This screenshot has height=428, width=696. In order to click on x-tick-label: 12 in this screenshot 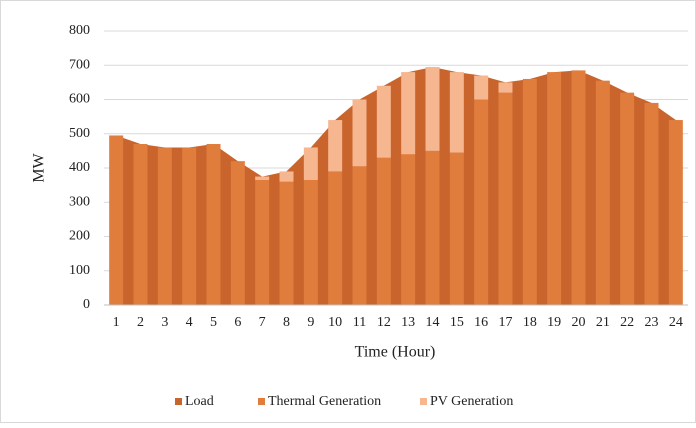, I will do `click(384, 322)`.